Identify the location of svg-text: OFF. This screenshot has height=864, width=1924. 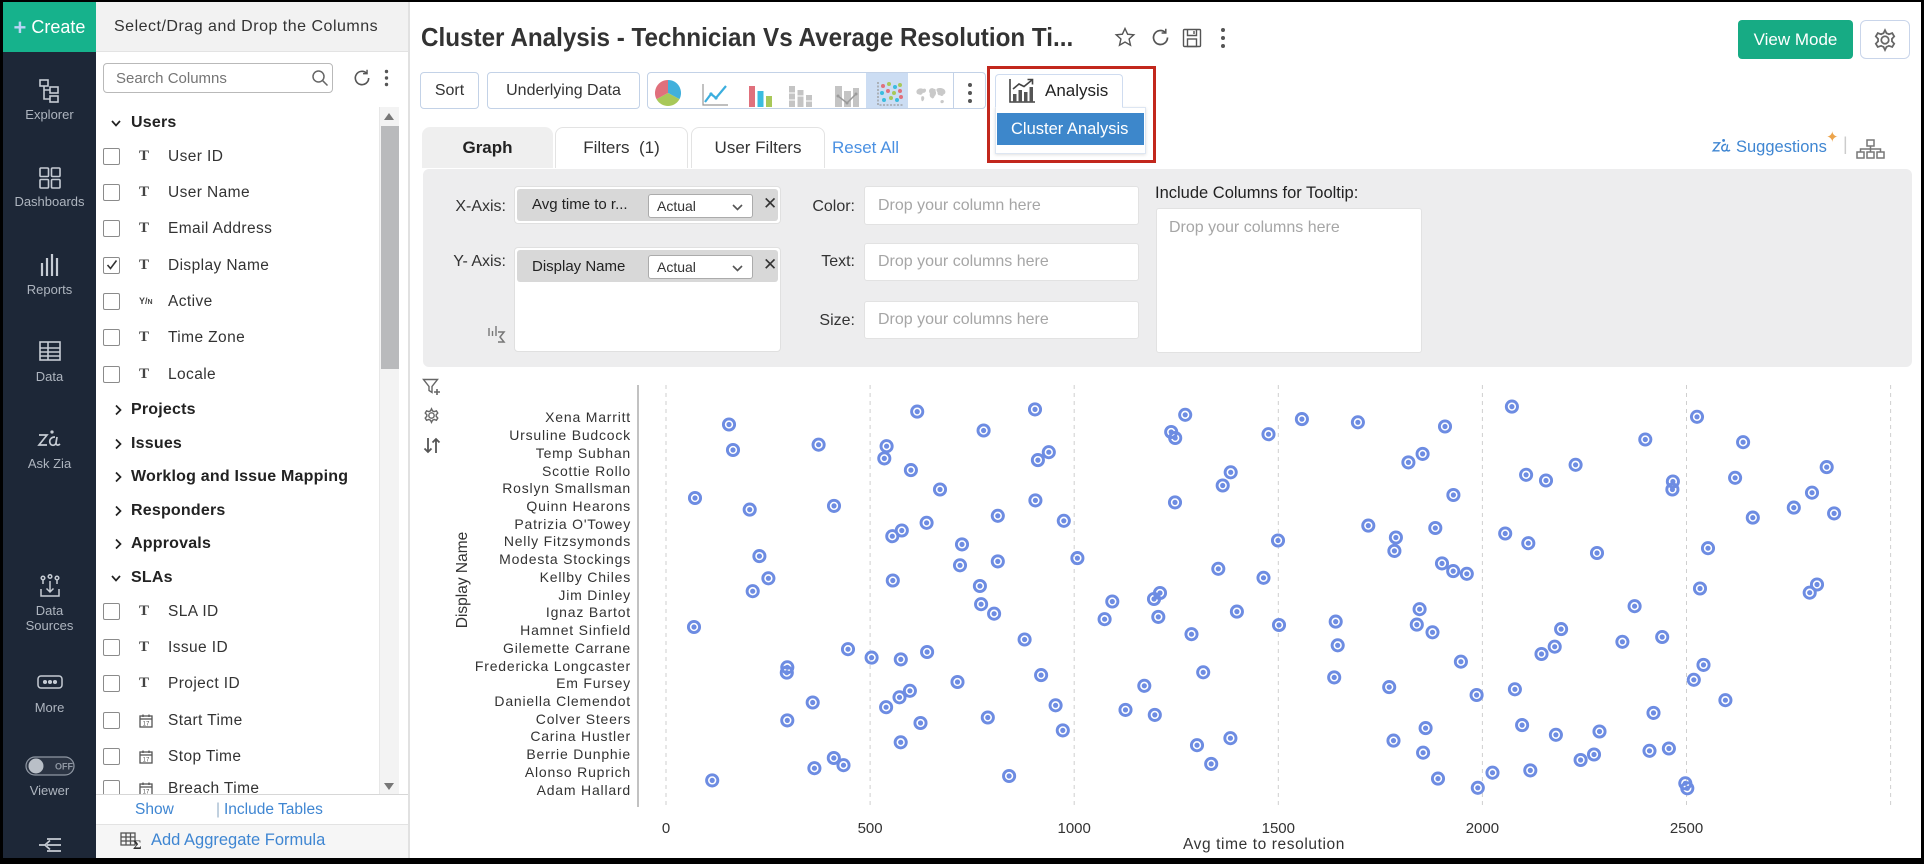
(64, 767).